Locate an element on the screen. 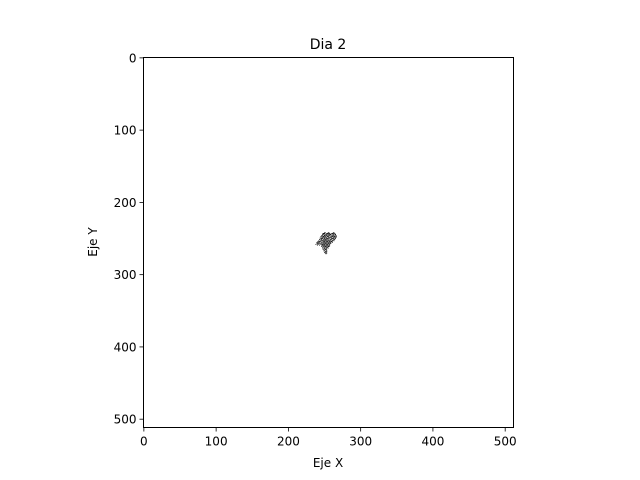 The image size is (640, 480). chart-title: Dia 2 is located at coordinates (328, 45).